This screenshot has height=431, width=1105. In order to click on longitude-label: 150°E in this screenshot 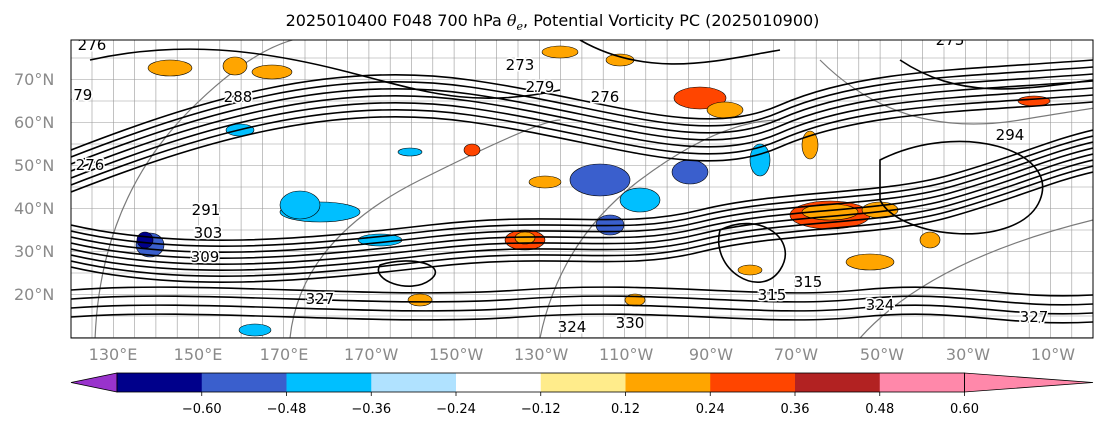, I will do `click(198, 354)`.